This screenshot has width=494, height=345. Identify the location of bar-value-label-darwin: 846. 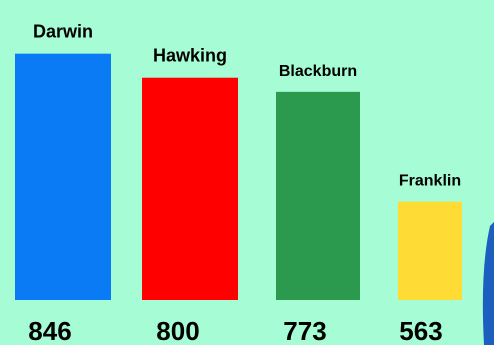
(49, 330).